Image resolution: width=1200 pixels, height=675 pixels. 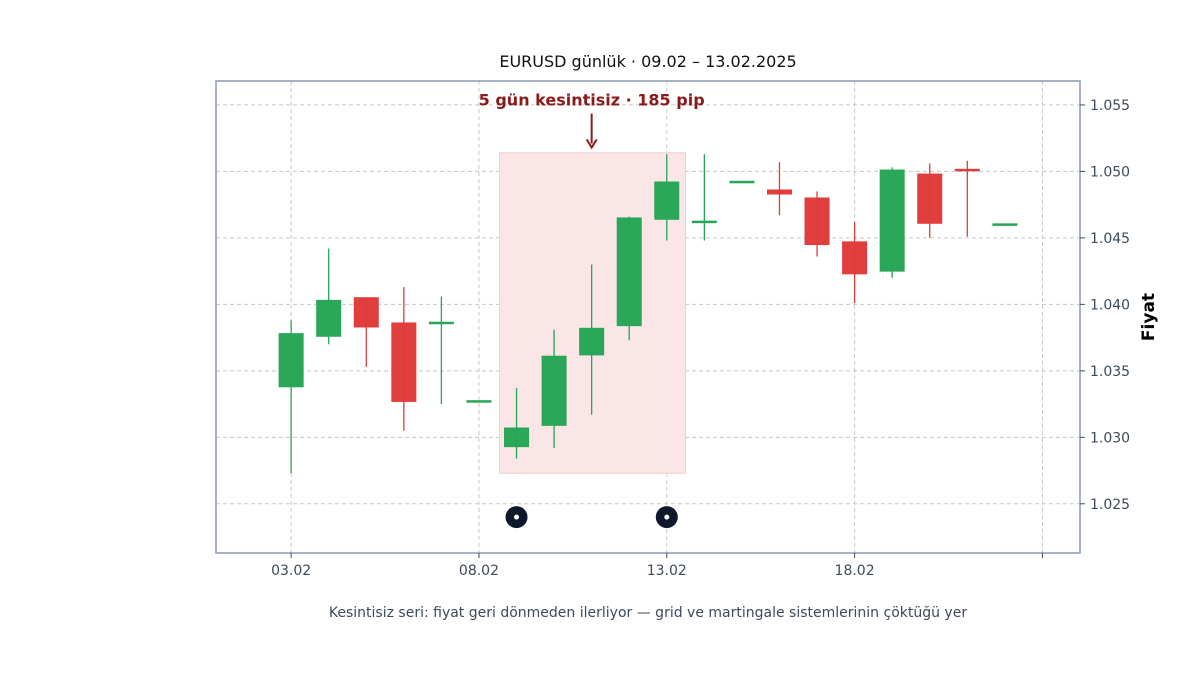 I want to click on x-tick-label: 08.02, so click(x=479, y=571).